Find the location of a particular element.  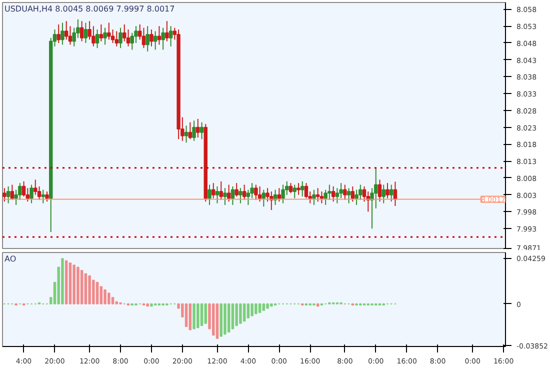

chart-title: AO is located at coordinates (10, 259).